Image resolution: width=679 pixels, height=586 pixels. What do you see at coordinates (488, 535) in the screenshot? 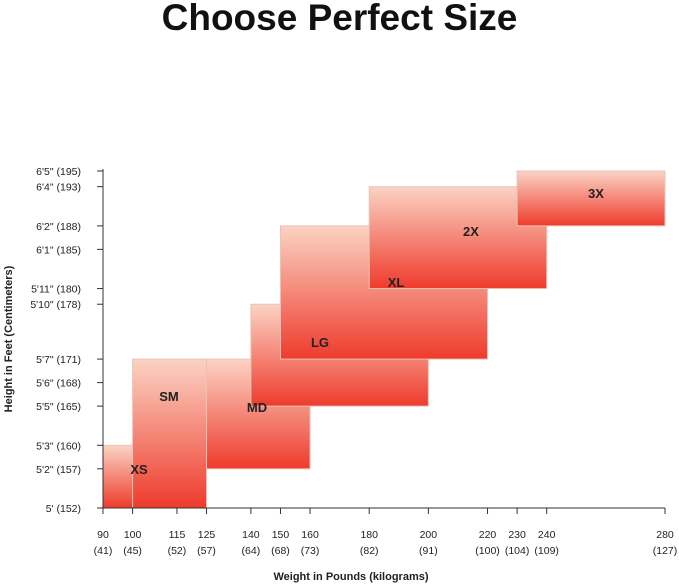
I see `x-tick-label: 220` at bounding box center [488, 535].